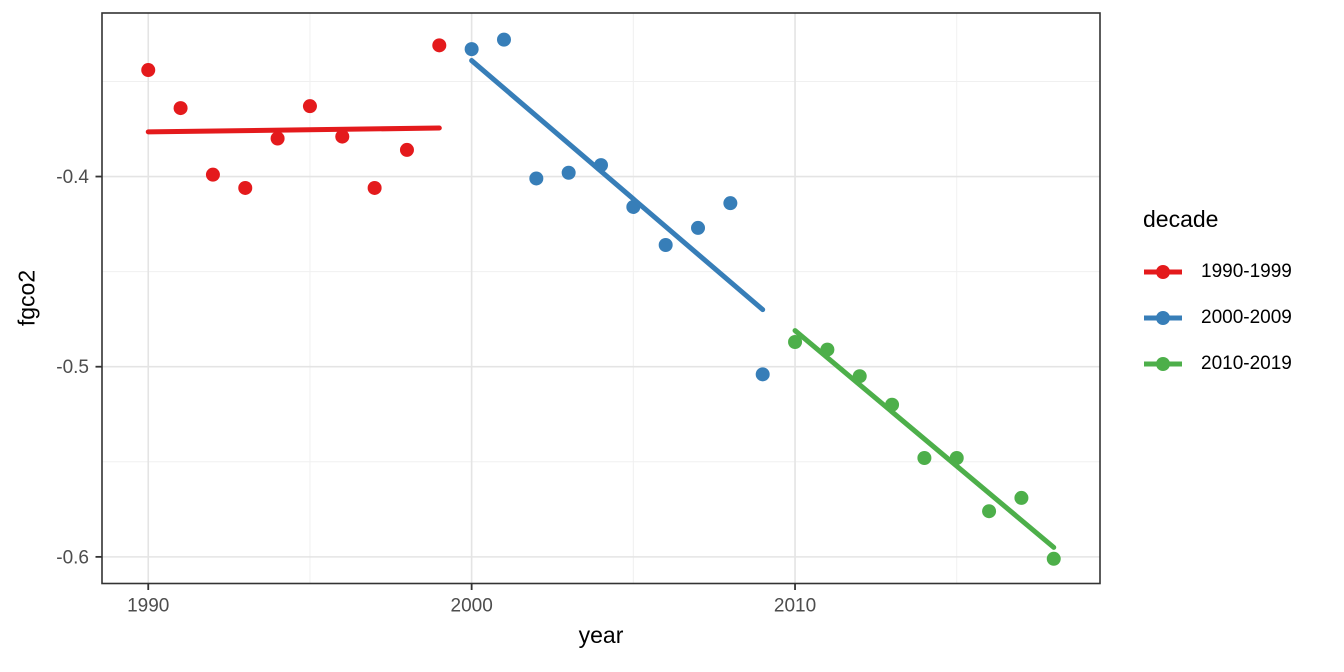  I want to click on data-point-2000-2009-2008, so click(730, 203).